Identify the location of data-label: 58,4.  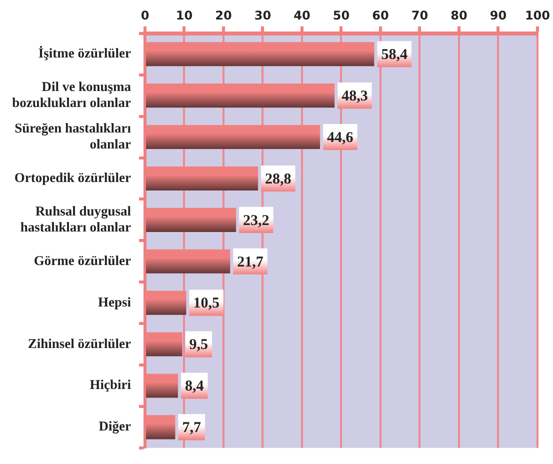
(394, 55).